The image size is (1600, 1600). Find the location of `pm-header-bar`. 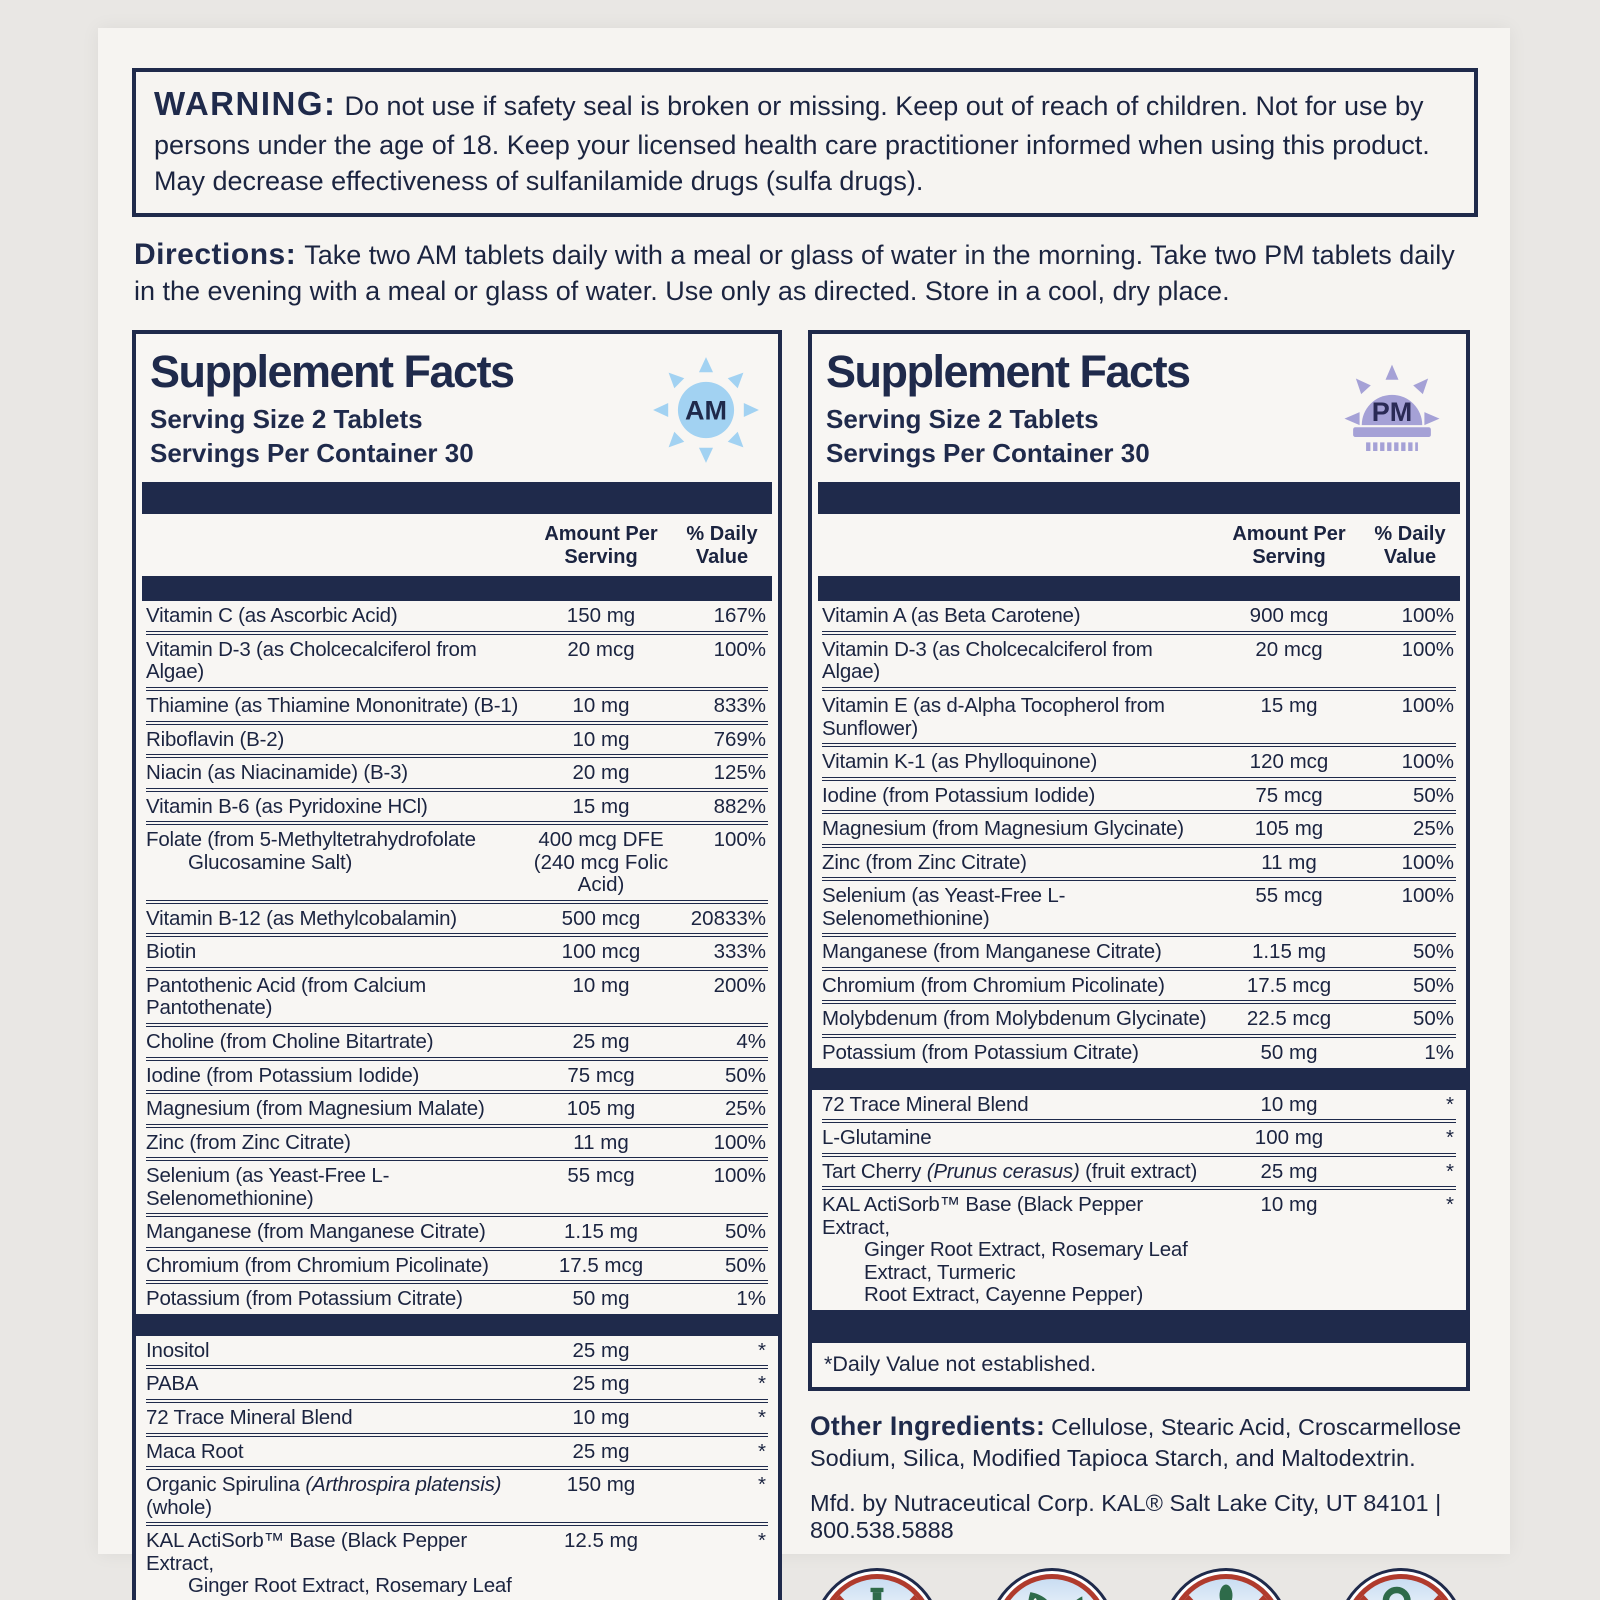

pm-header-bar is located at coordinates (1139, 498).